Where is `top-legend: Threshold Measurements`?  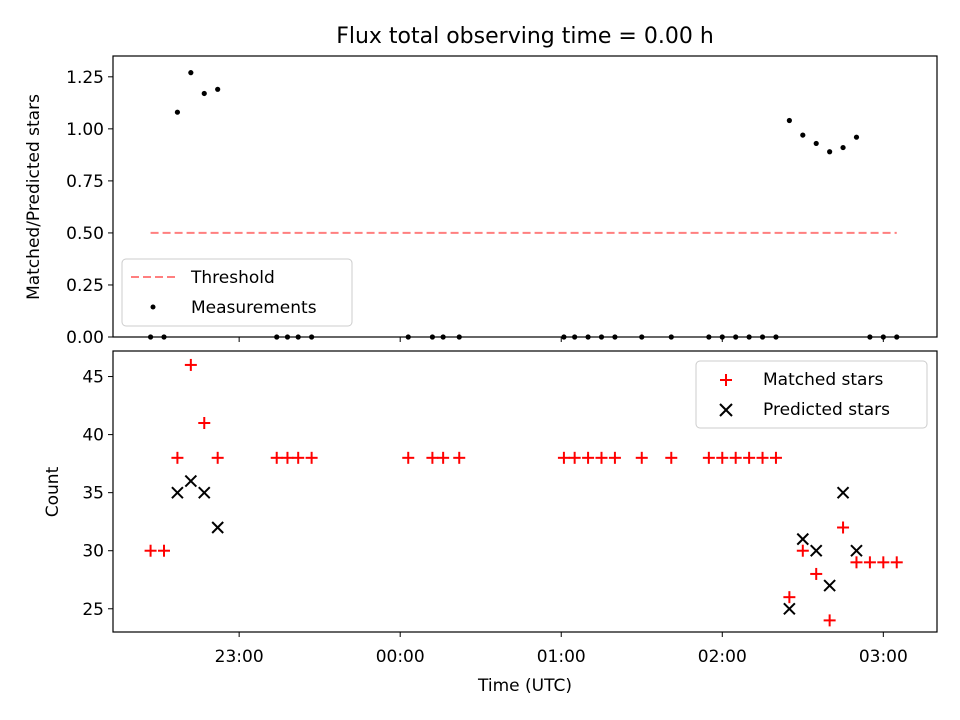
top-legend: Threshold Measurements is located at coordinates (237, 292).